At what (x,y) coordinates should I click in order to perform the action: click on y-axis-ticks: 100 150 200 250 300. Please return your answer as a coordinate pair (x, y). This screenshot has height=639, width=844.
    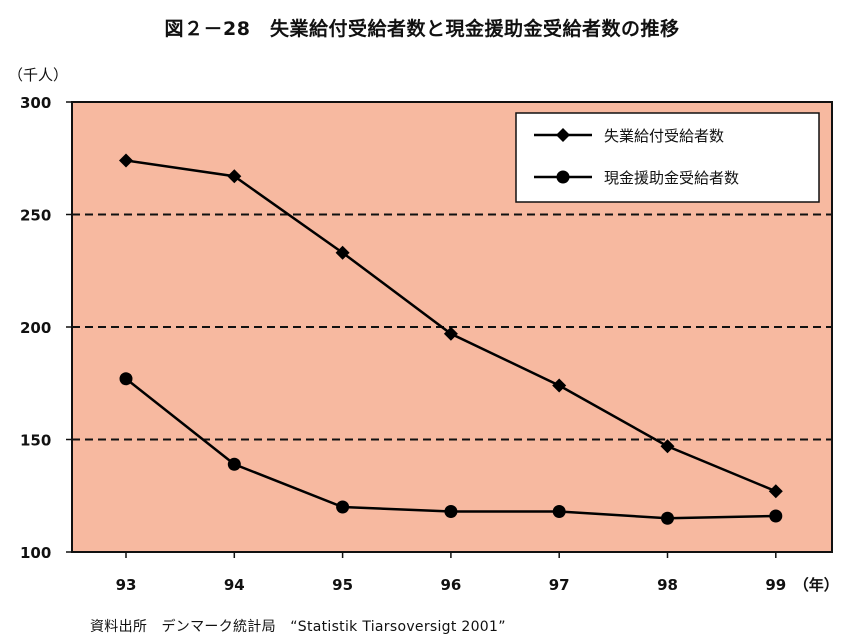
    Looking at the image, I should click on (46, 328).